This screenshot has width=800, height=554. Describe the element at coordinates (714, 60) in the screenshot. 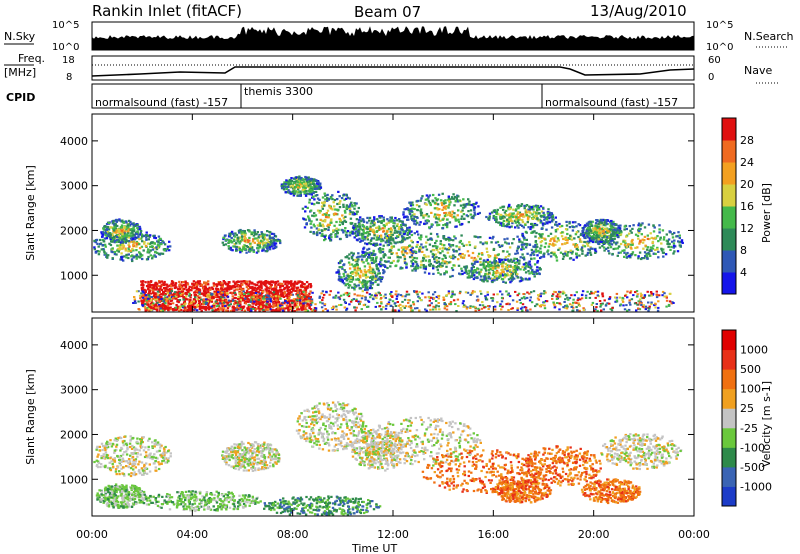

I see `nave-tick-top: 60` at that location.